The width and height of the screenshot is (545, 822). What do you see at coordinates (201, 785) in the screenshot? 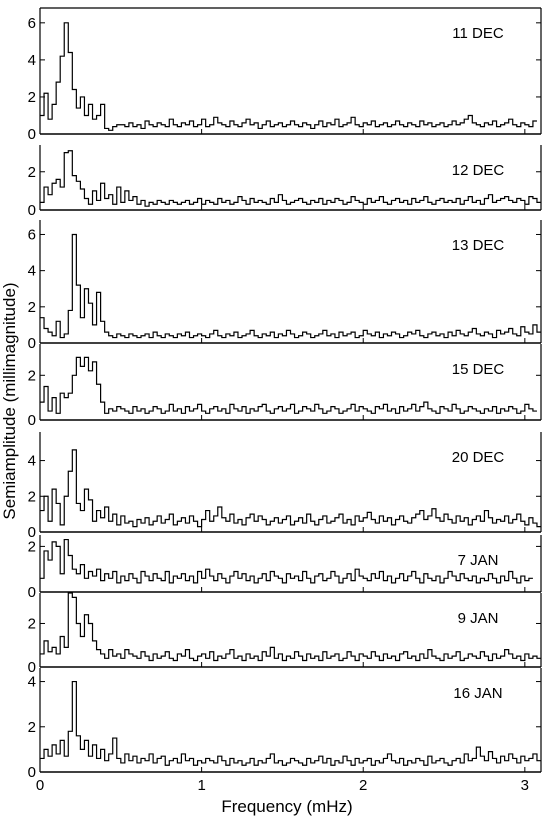
I see `x-tick-label: 1` at bounding box center [201, 785].